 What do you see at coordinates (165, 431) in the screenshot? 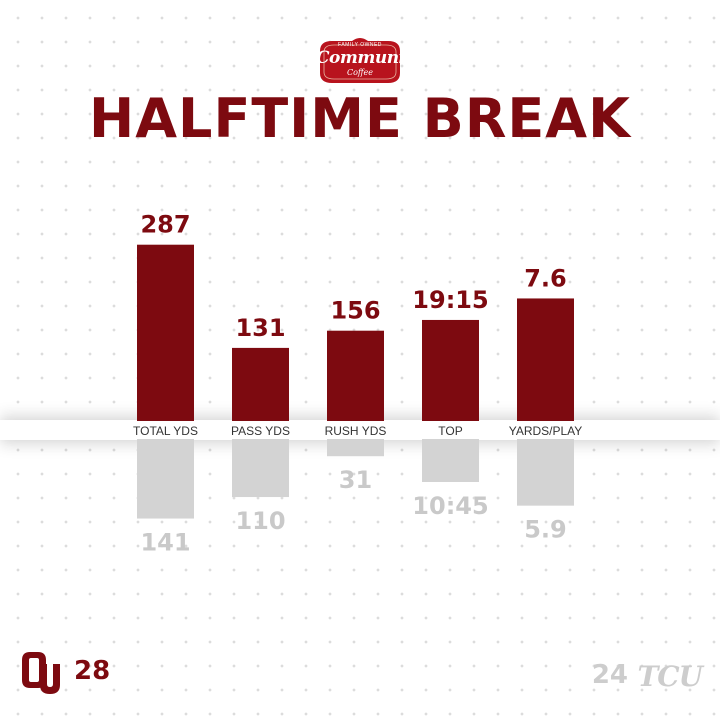
I see `category-label: TOTAL YDS` at bounding box center [165, 431].